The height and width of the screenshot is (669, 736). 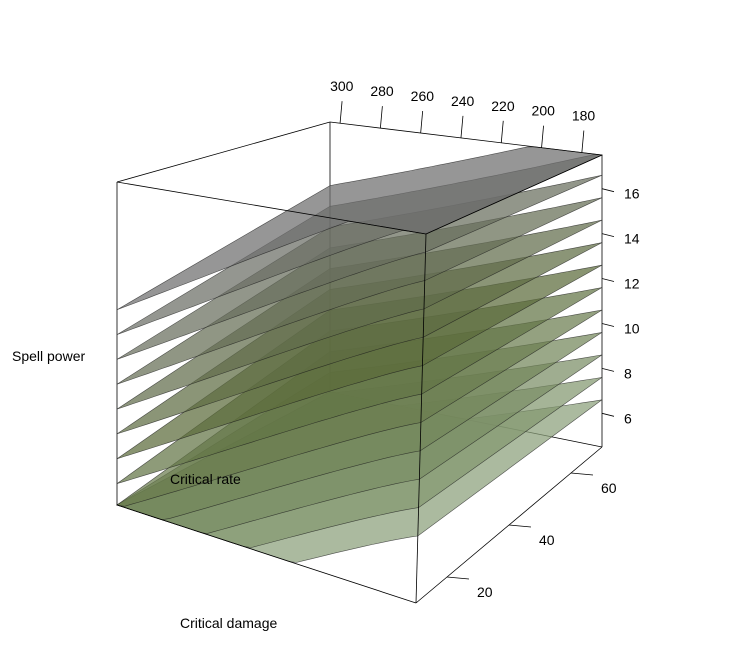 What do you see at coordinates (503, 106) in the screenshot?
I see `x-tick-label: 220` at bounding box center [503, 106].